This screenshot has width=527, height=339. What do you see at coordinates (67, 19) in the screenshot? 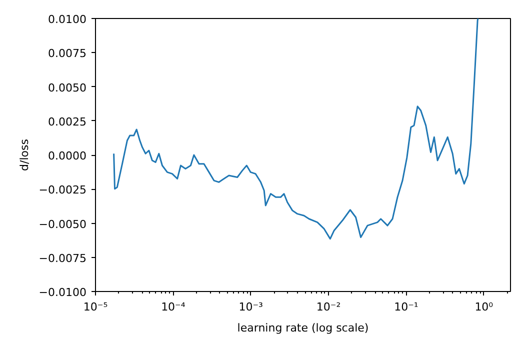
I see `y-tick-label: 0.0100` at bounding box center [67, 19].